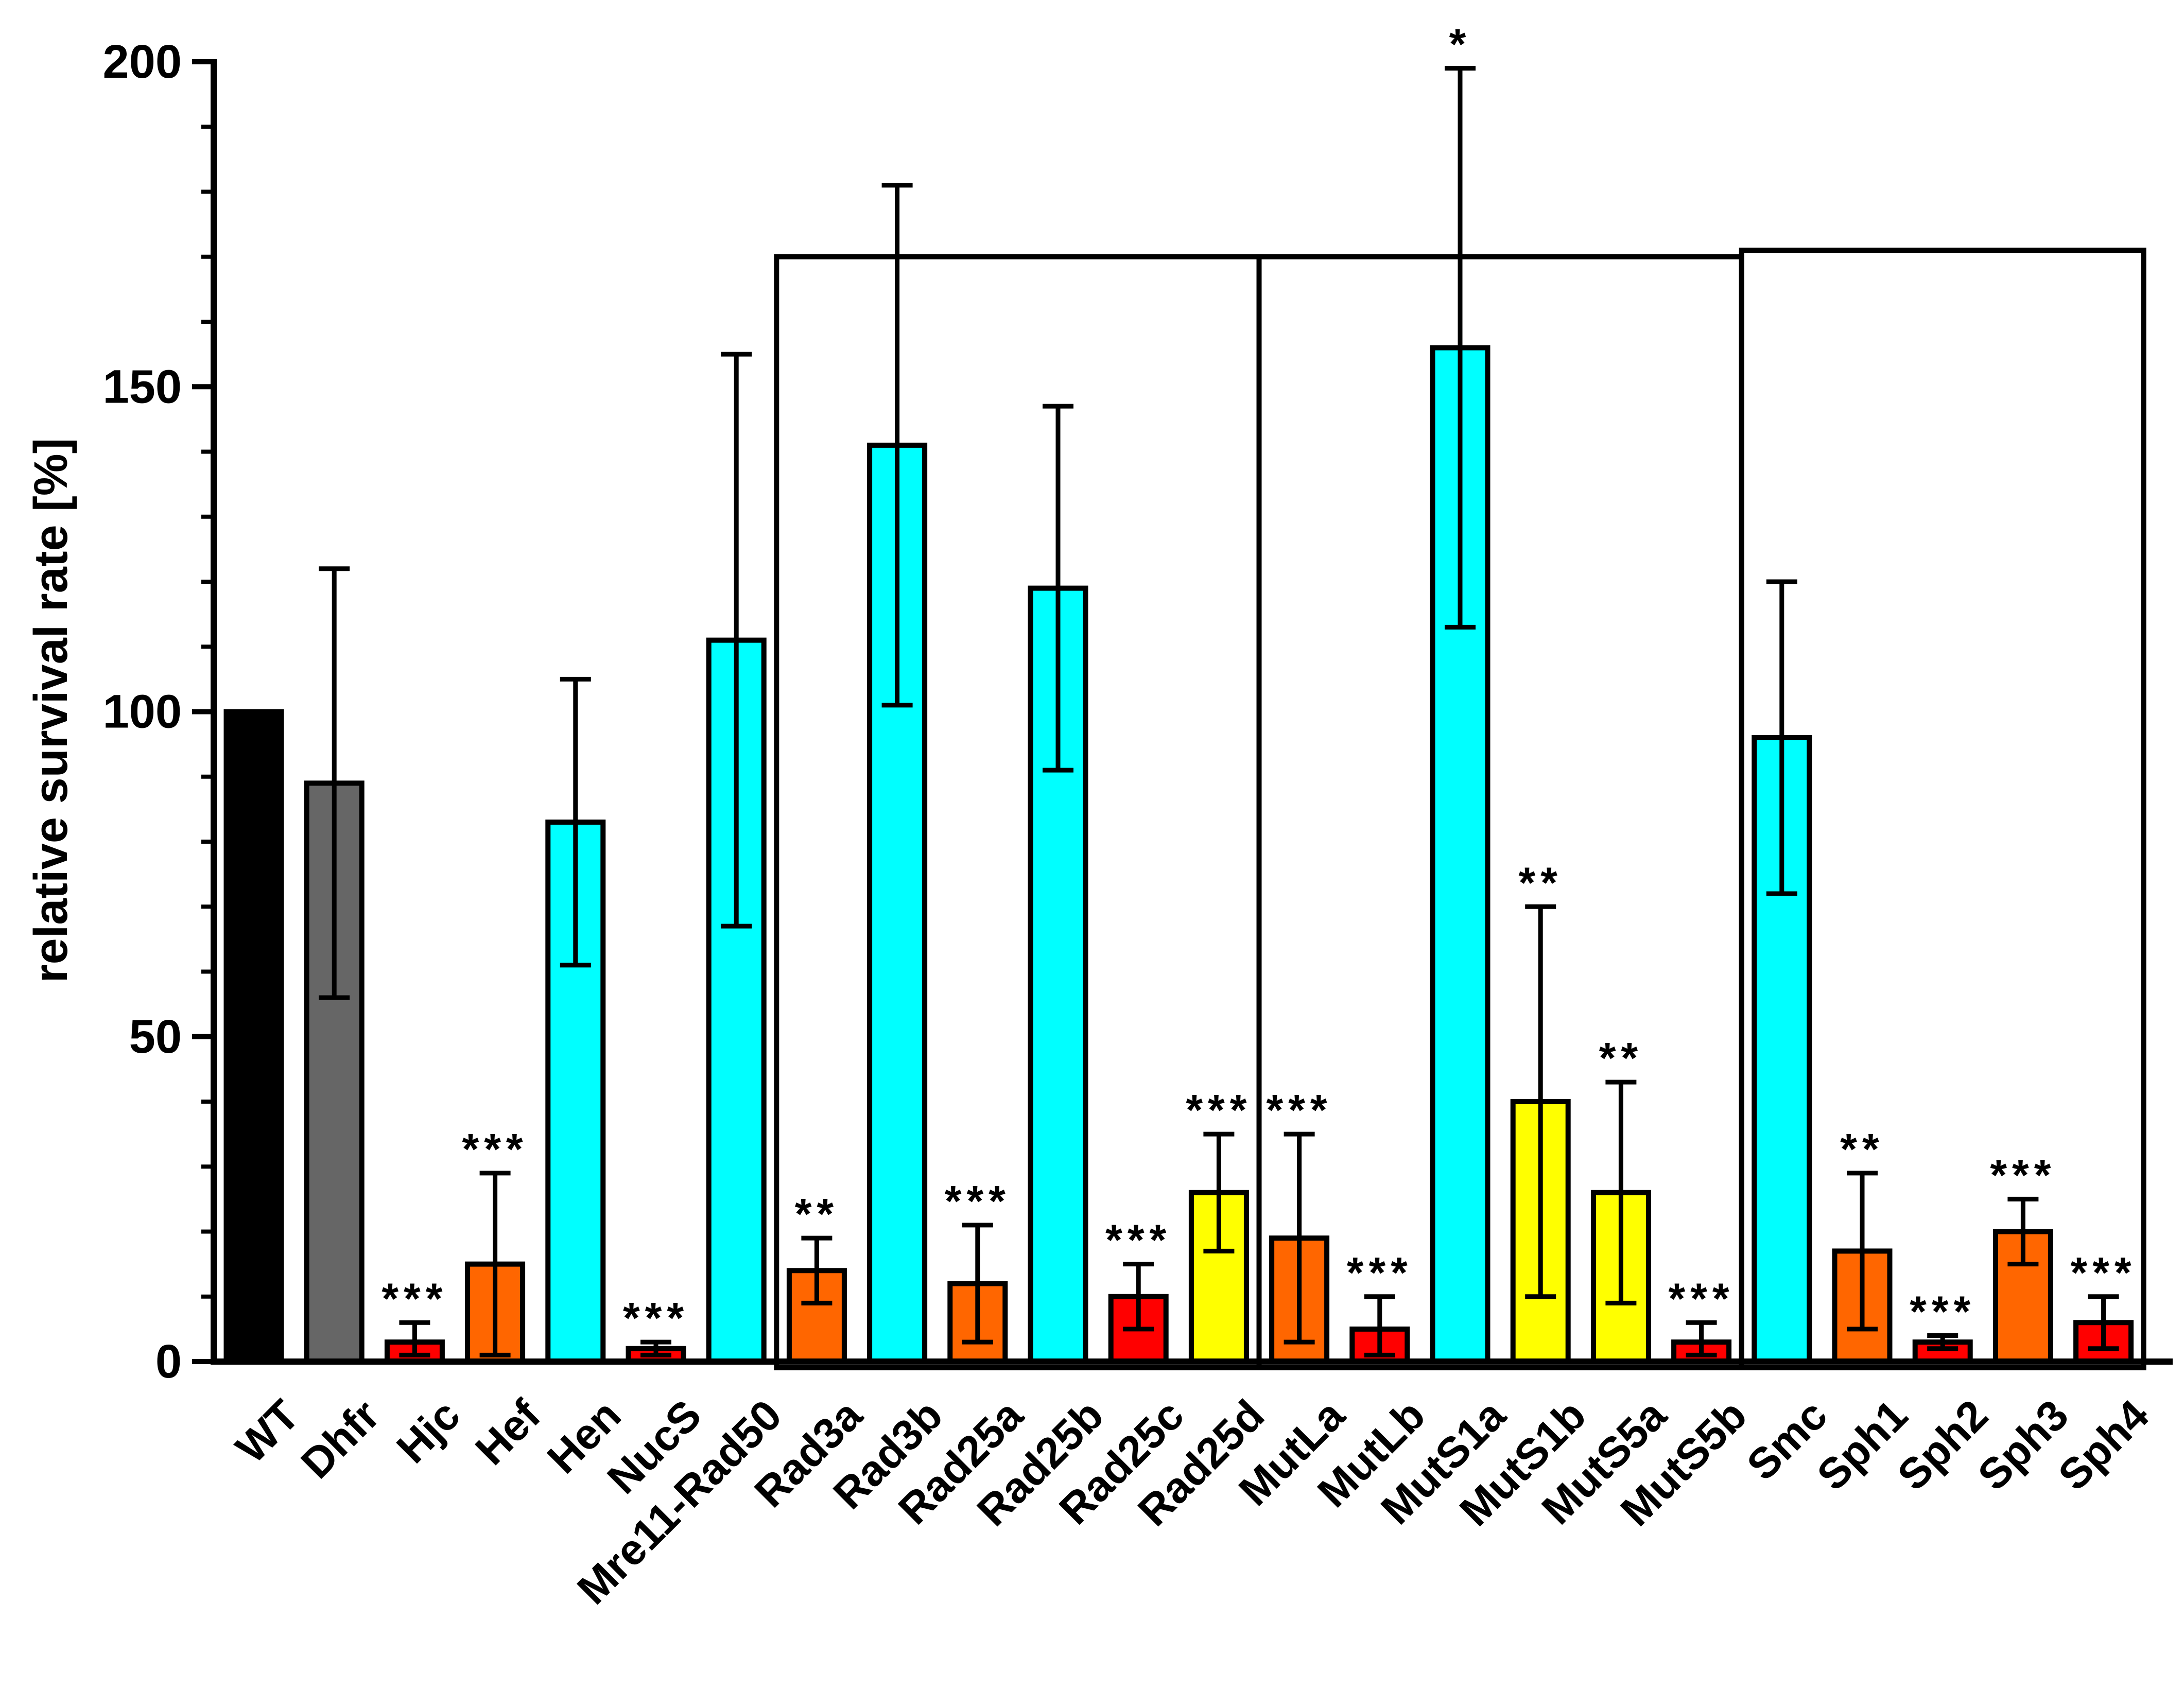 The width and height of the screenshot is (2184, 1690). Describe the element at coordinates (1380, 1273) in the screenshot. I see `significance-mutlb: ***` at that location.